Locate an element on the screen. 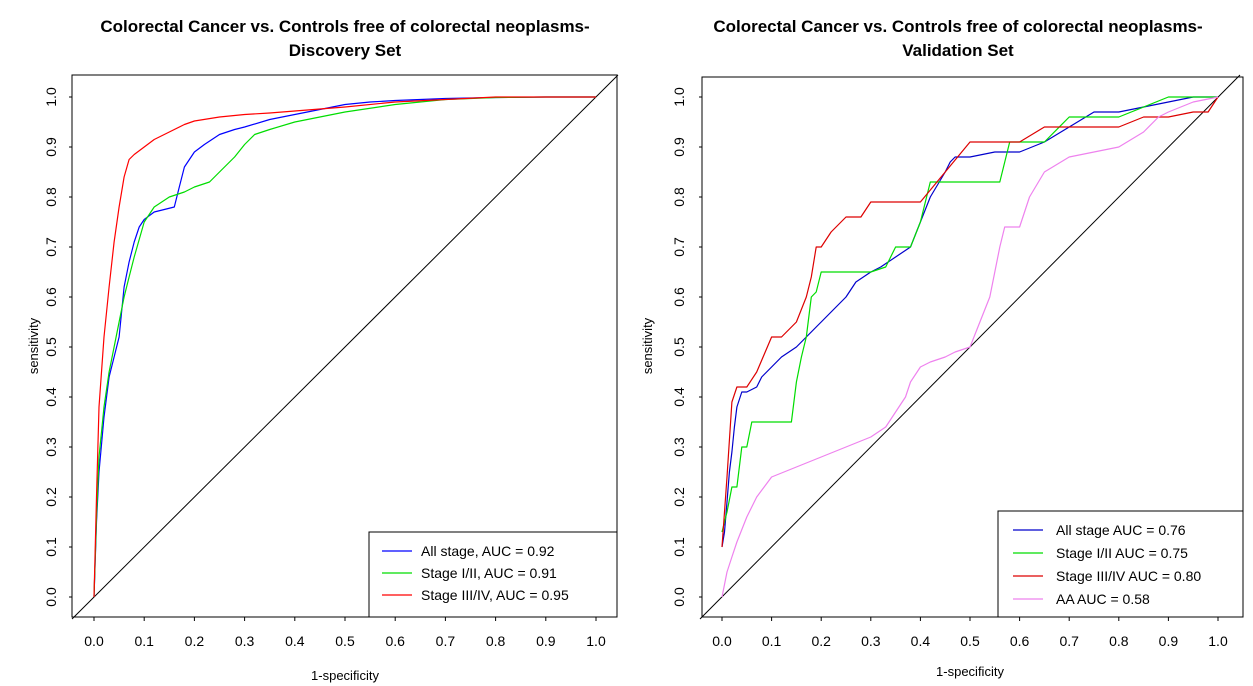  legend-label-all-stage: All stage, AUC = 0.92 is located at coordinates (488, 551).